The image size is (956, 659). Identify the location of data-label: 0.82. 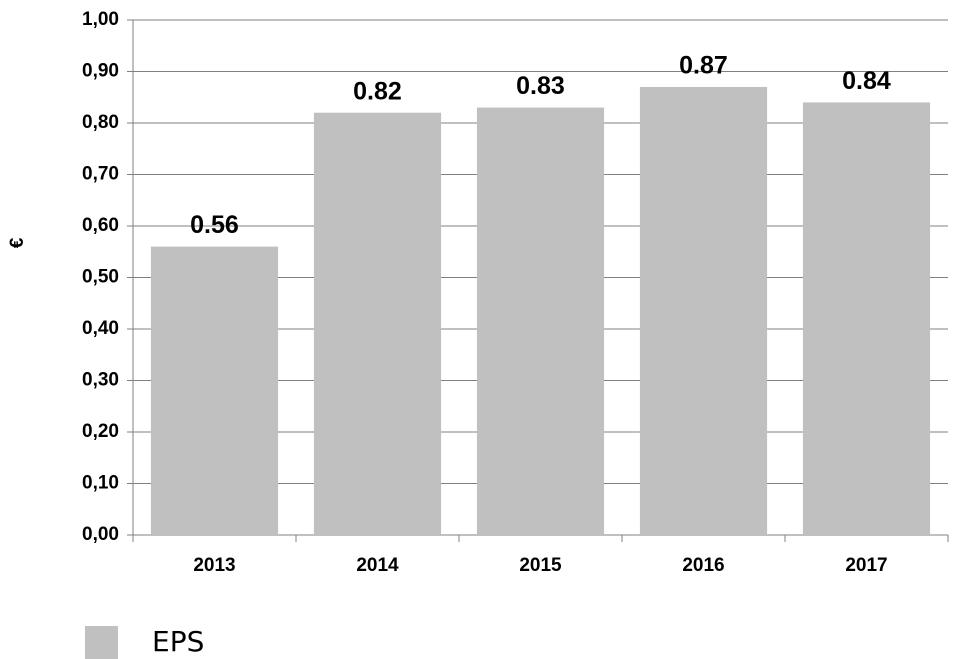
(377, 91).